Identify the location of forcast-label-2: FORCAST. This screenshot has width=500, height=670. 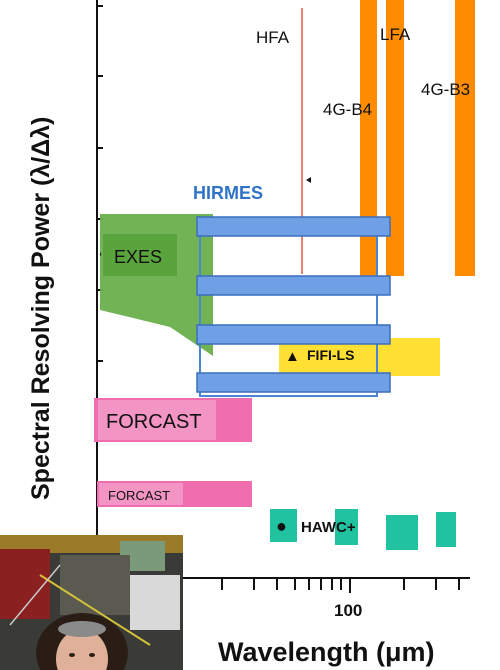
(139, 495).